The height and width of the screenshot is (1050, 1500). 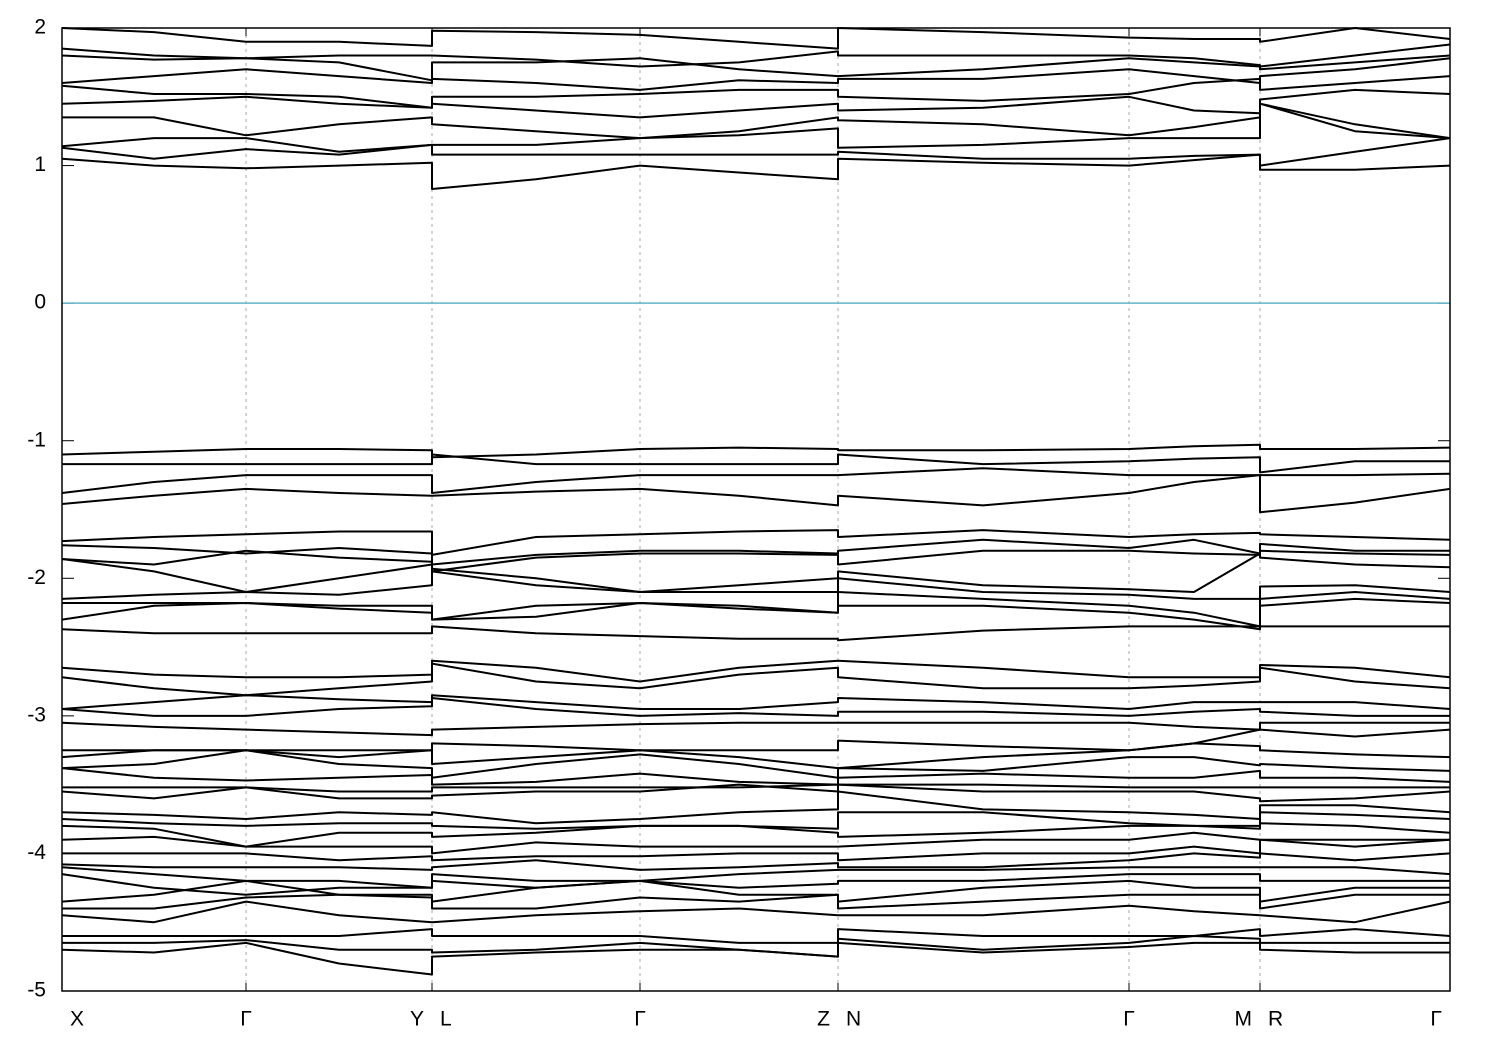 What do you see at coordinates (36, 852) in the screenshot?
I see `y-tick-label: -4` at bounding box center [36, 852].